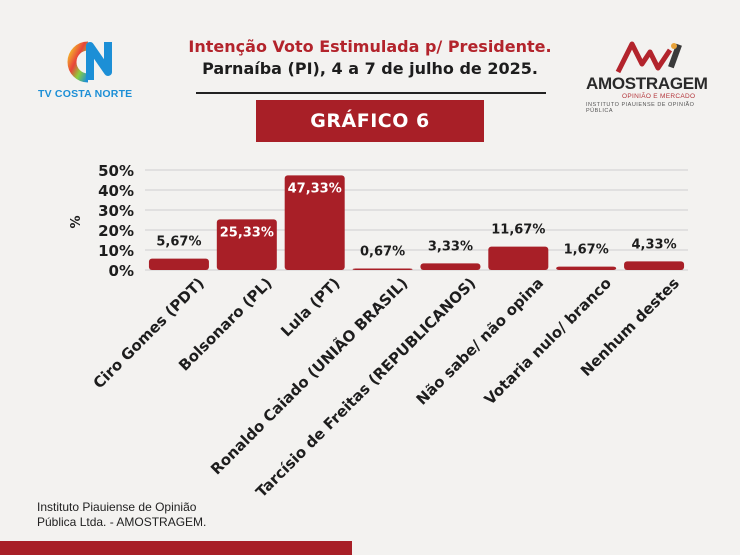 This screenshot has width=740, height=555. I want to click on amostragem-institute: INSTITUTO PIAUIENSE DE OPINIÃO PÚBLICA, so click(640, 108).